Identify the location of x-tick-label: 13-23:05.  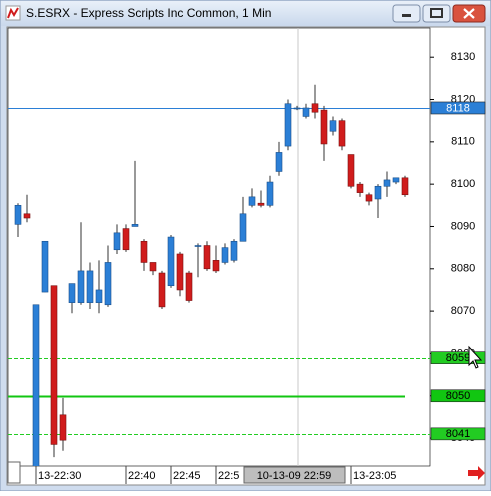
(374, 476).